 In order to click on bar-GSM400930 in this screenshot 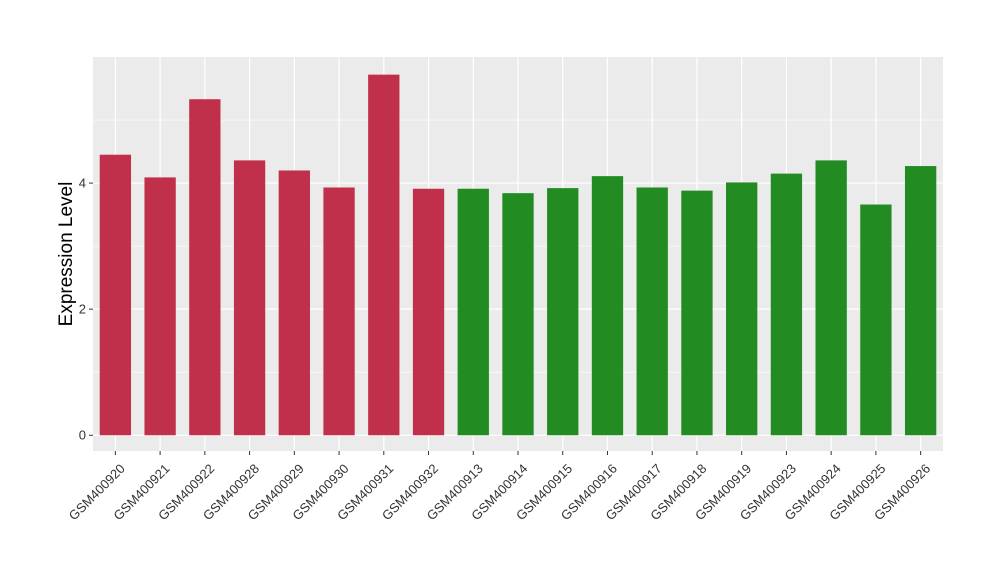, I will do `click(339, 311)`.